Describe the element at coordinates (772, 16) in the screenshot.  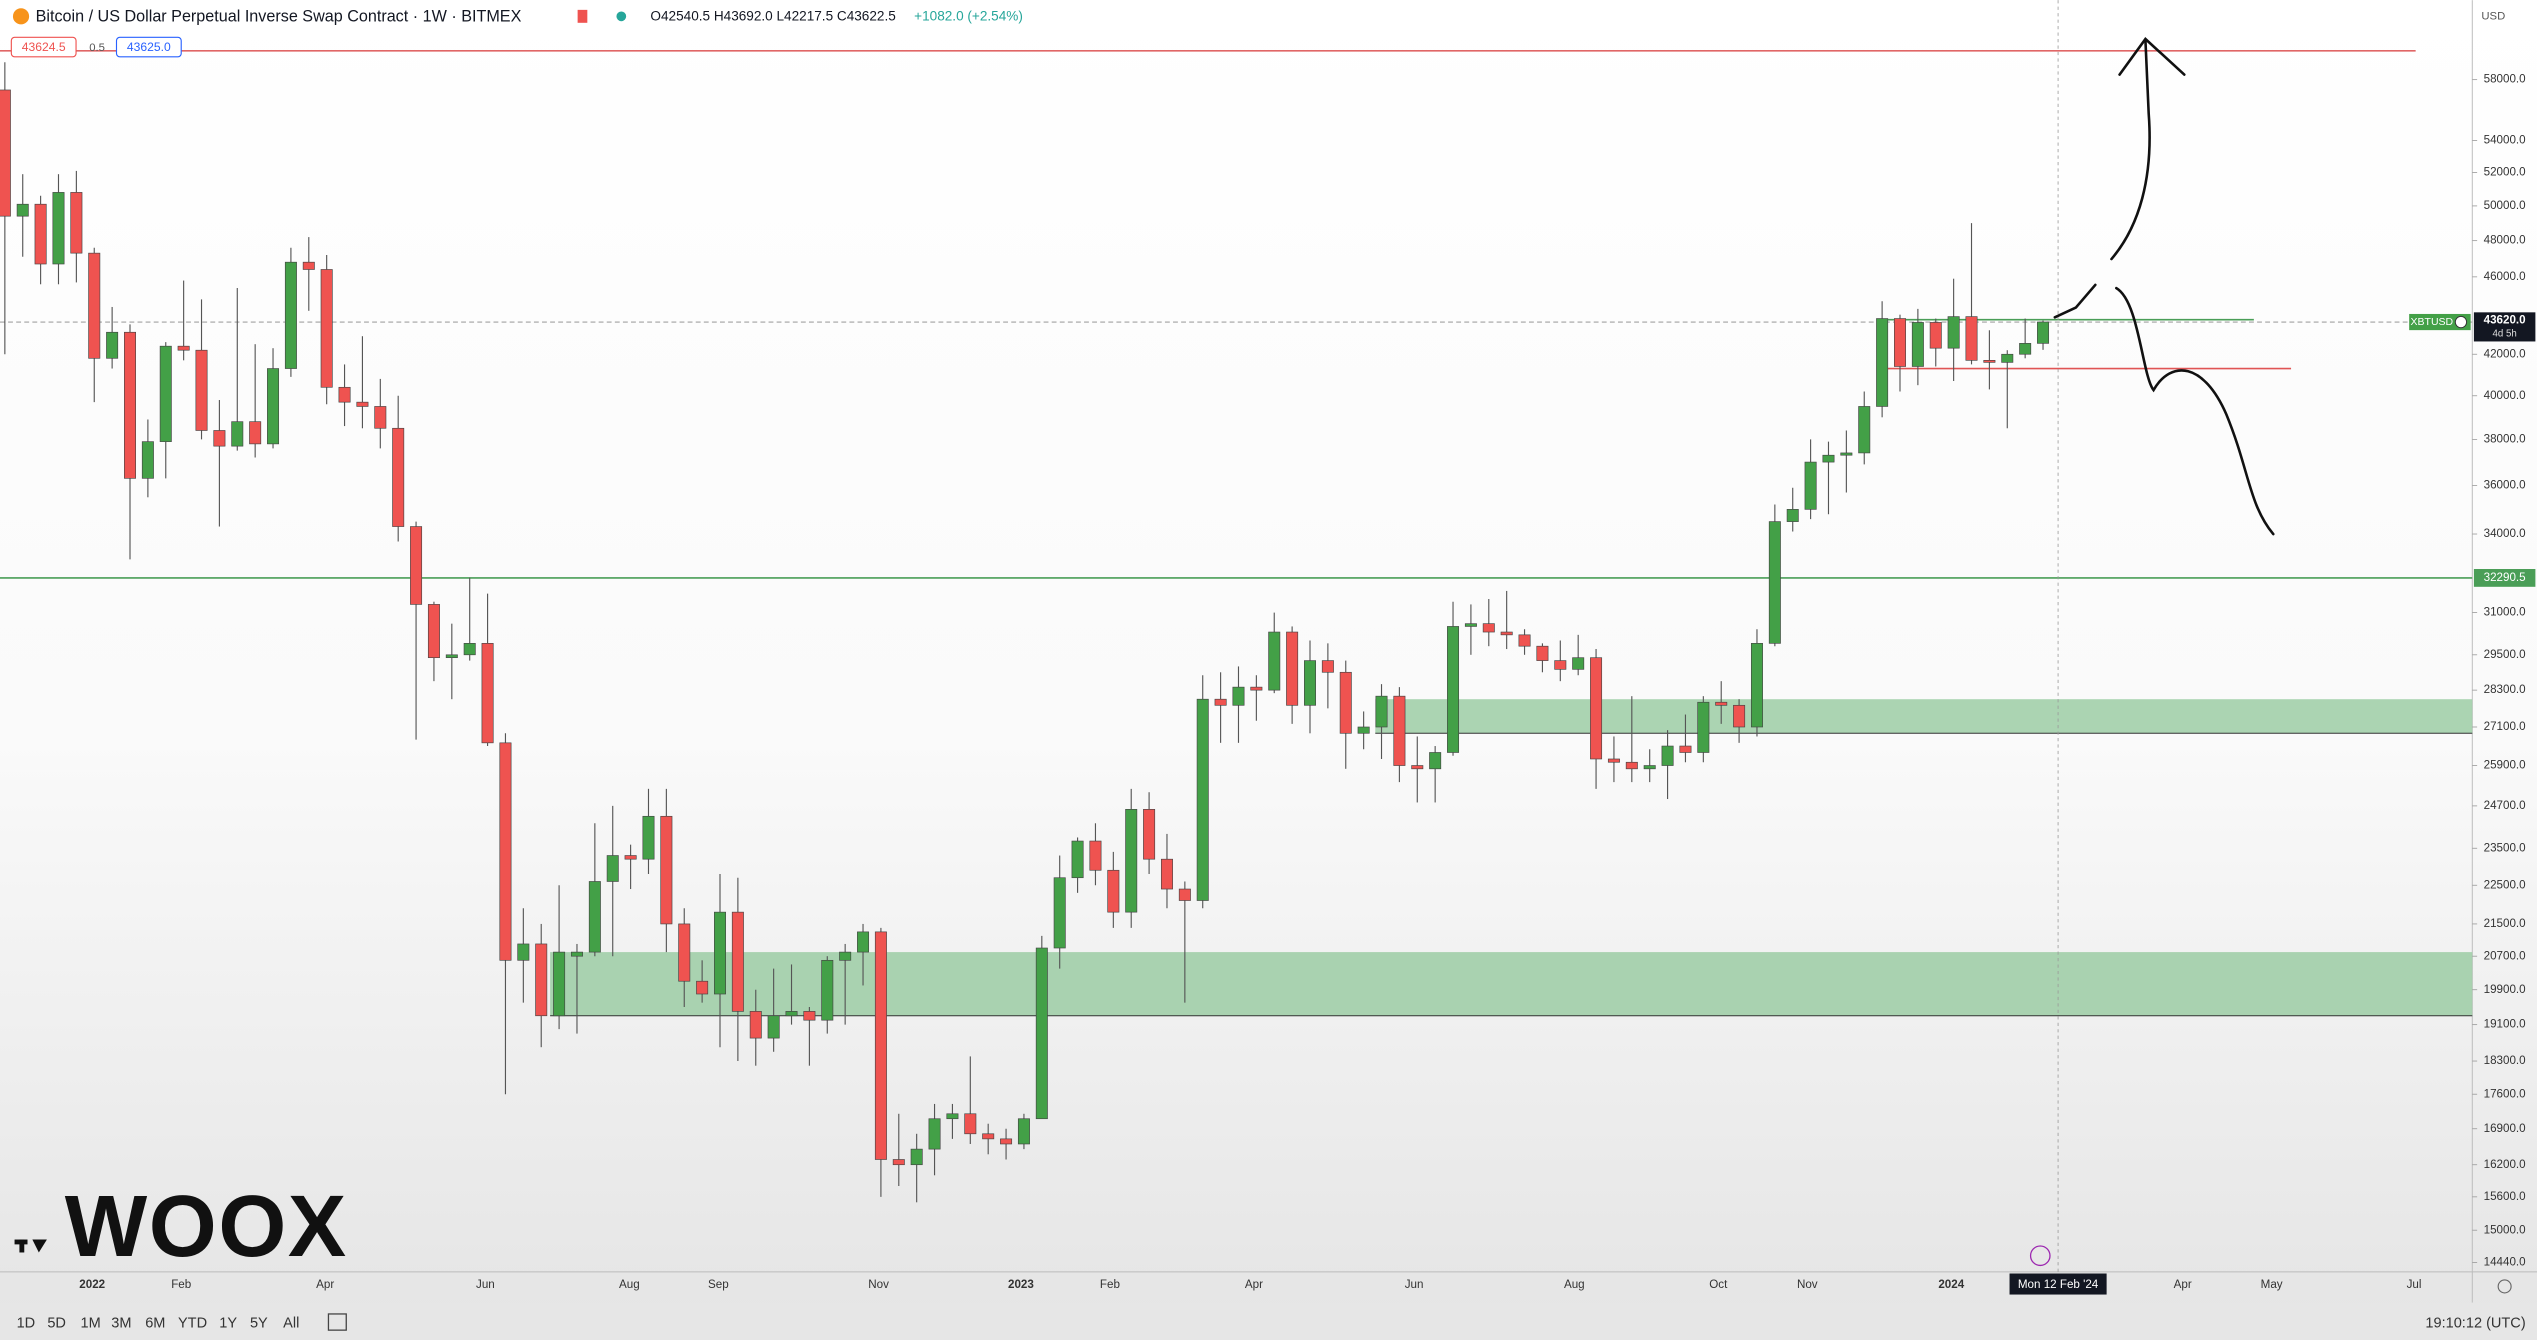
I see `ohlc-values: O42540.5 H43692.0 L42217.5 C43622.5` at that location.